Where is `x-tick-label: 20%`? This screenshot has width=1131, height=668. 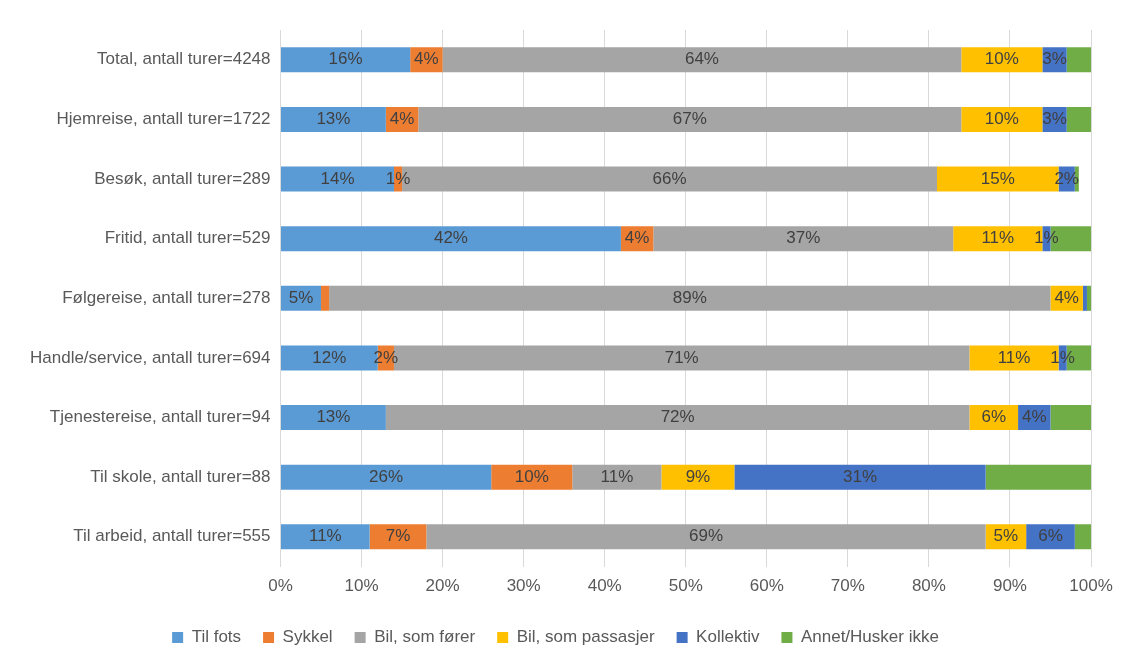 x-tick-label: 20% is located at coordinates (442, 586).